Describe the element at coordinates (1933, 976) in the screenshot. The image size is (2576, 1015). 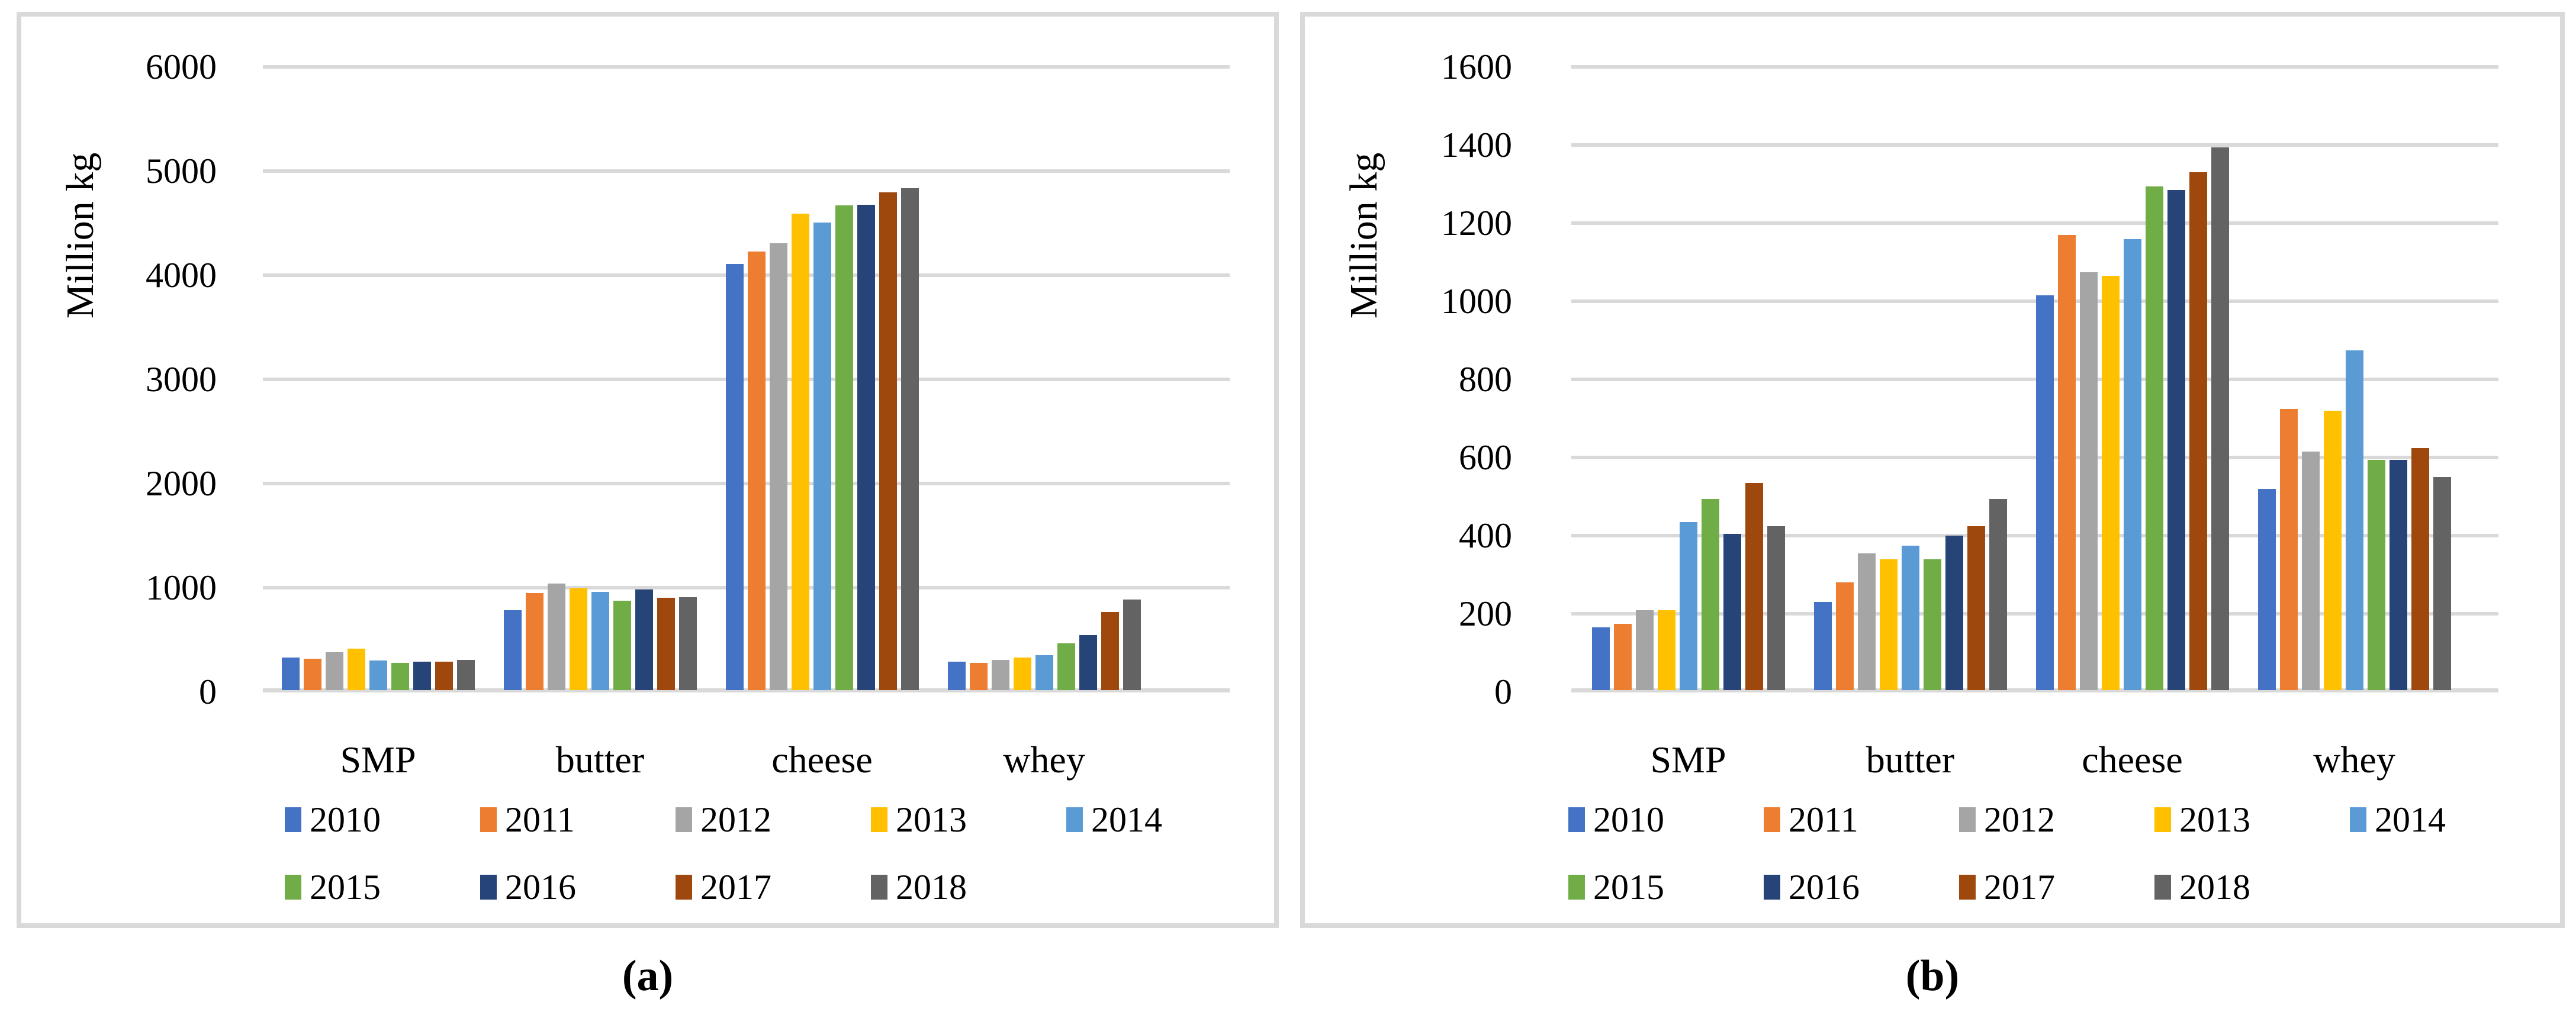
I see `caption-b: (b)` at that location.